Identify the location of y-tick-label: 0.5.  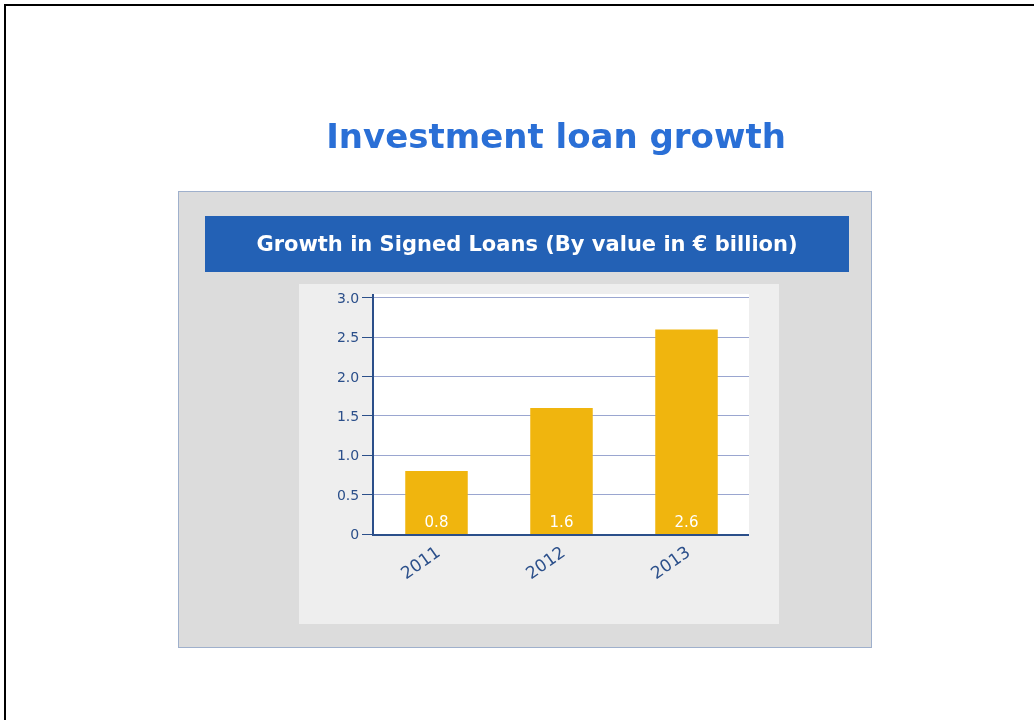
(348, 494).